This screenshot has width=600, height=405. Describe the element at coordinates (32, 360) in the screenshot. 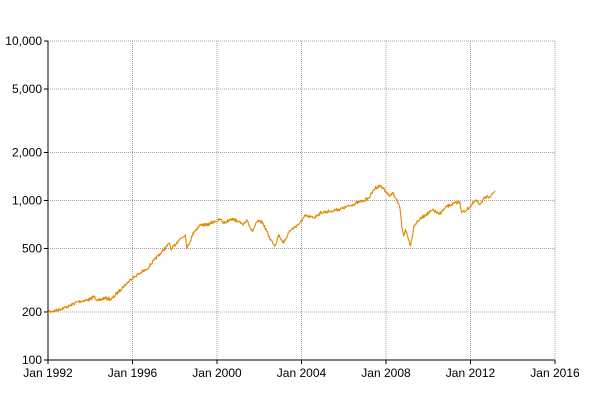

I see `y-tick-label: 100` at that location.